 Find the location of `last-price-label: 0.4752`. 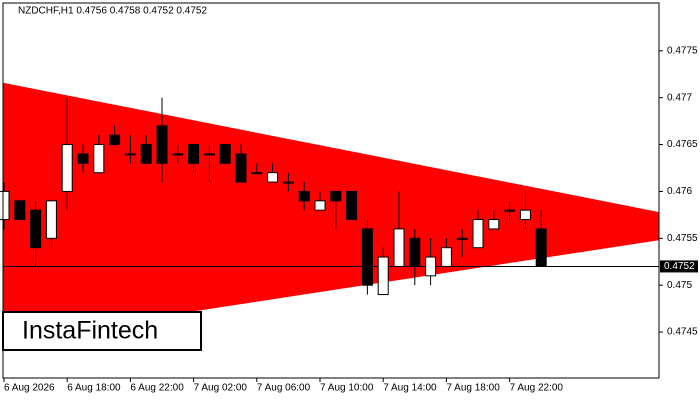

last-price-label: 0.4752 is located at coordinates (679, 266).